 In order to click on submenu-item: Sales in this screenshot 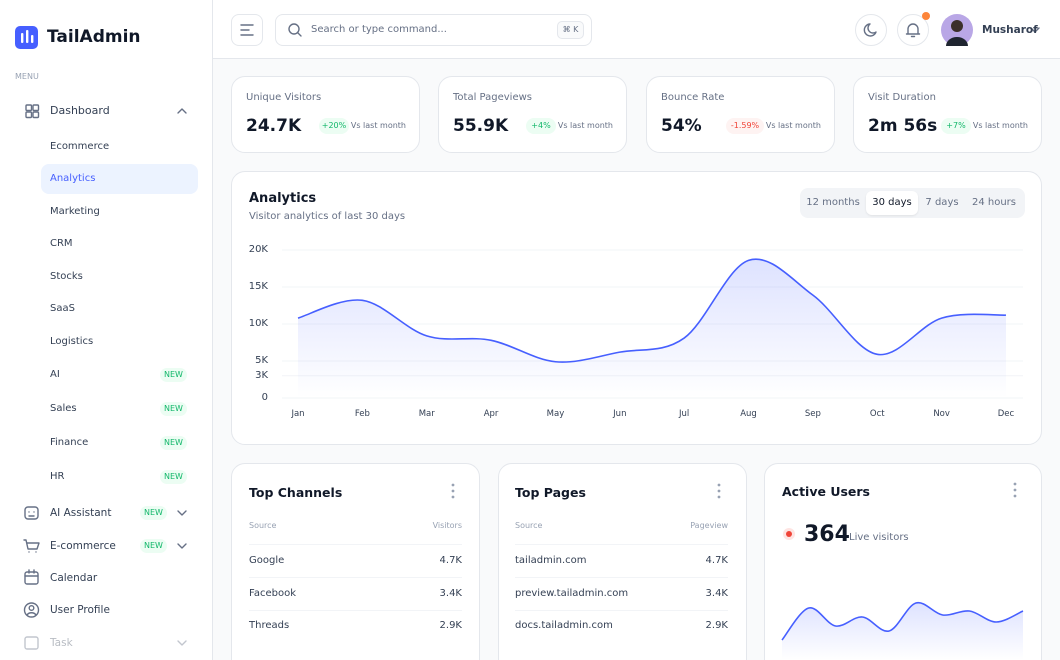, I will do `click(63, 408)`.